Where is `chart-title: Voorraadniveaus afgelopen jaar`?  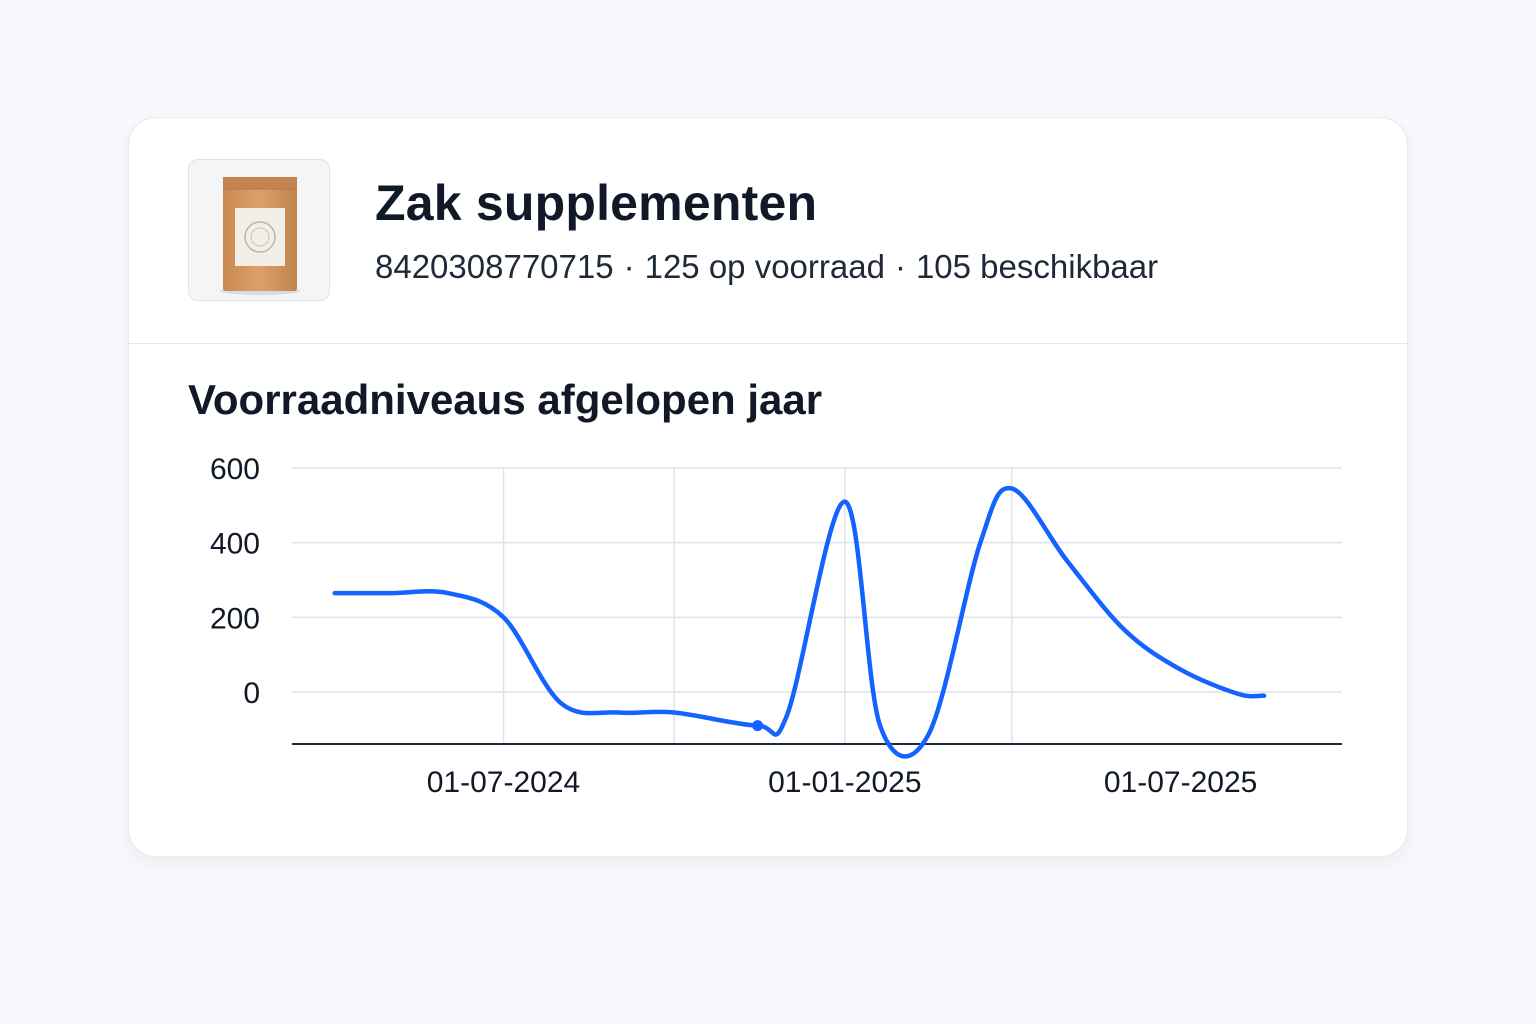
chart-title: Voorraadniveaus afgelopen jaar is located at coordinates (505, 399).